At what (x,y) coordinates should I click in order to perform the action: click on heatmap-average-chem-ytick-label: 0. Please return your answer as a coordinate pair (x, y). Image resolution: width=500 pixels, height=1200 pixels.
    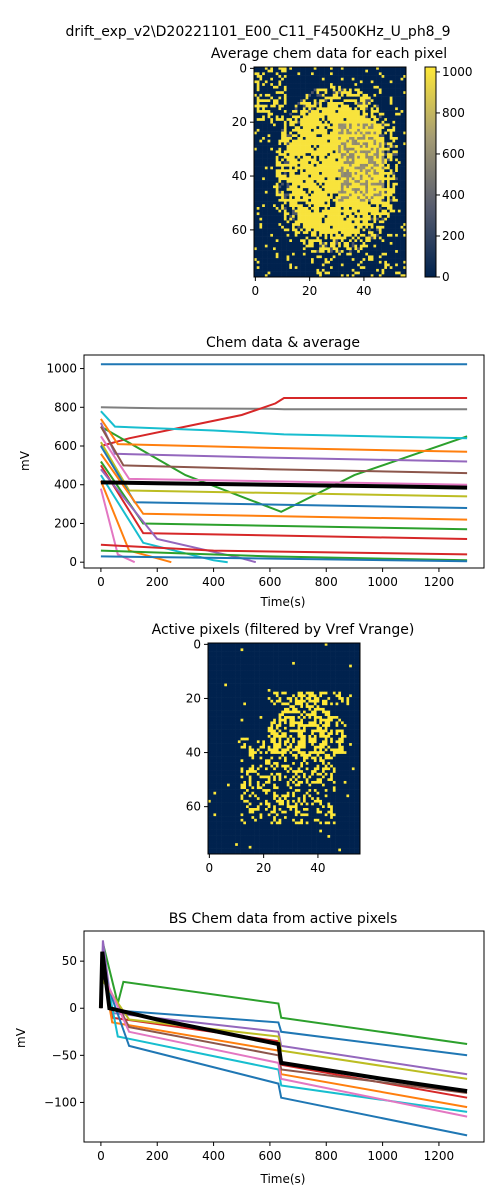
    Looking at the image, I should click on (243, 68).